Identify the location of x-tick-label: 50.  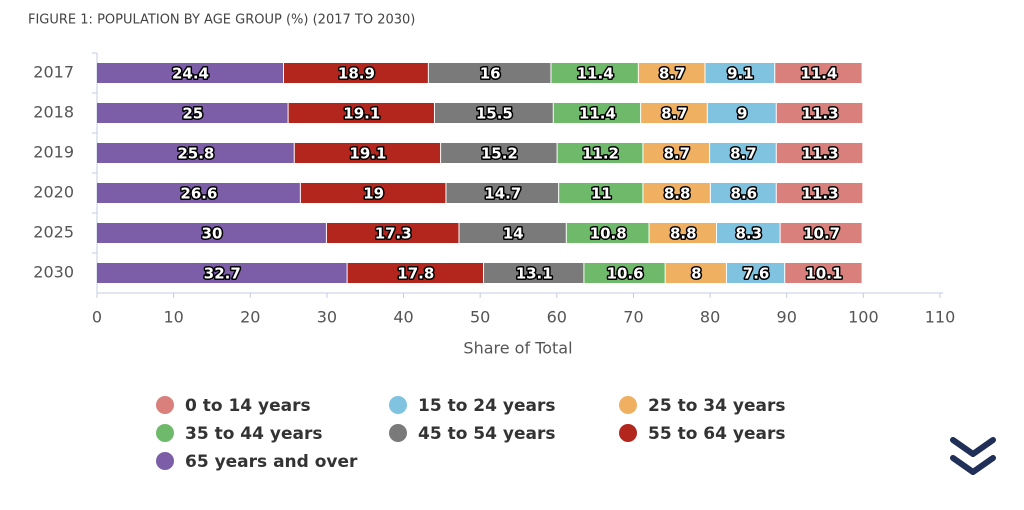
(480, 317).